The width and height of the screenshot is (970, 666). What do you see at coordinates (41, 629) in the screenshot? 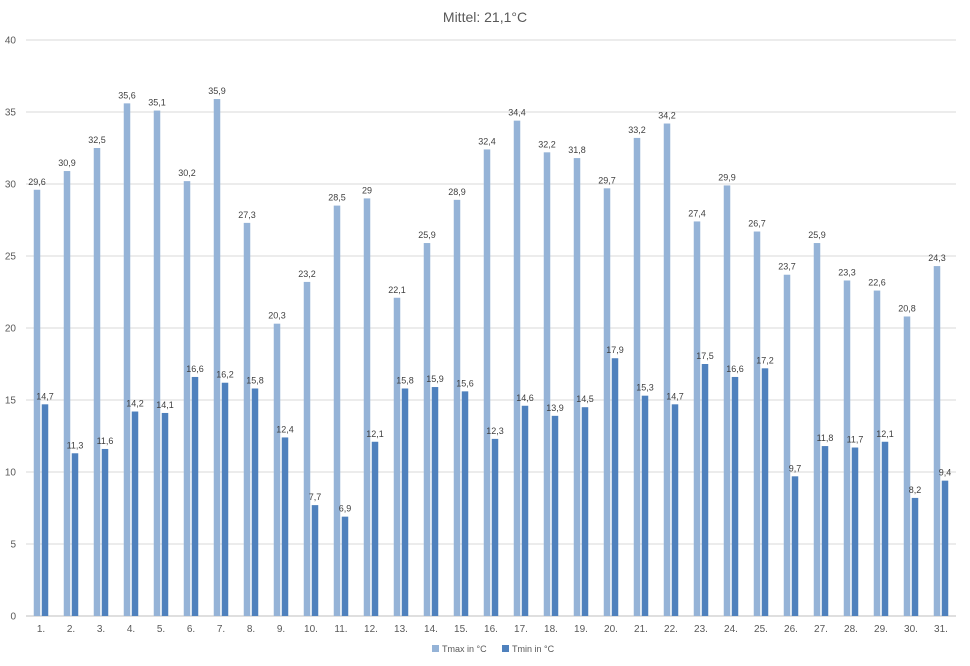
I see `x-tick-label: 1.` at bounding box center [41, 629].